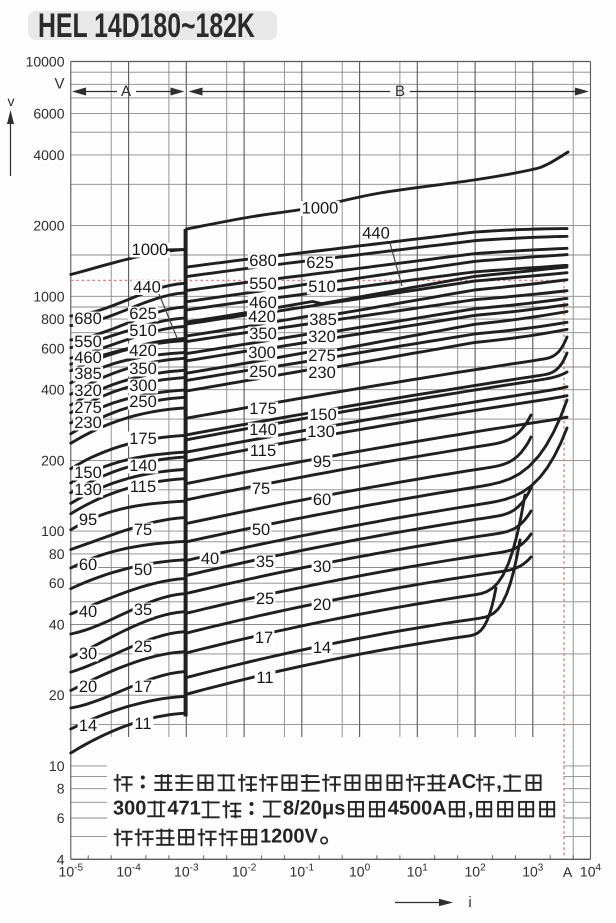  What do you see at coordinates (57, 766) in the screenshot?
I see `svg-text: 10` at bounding box center [57, 766].